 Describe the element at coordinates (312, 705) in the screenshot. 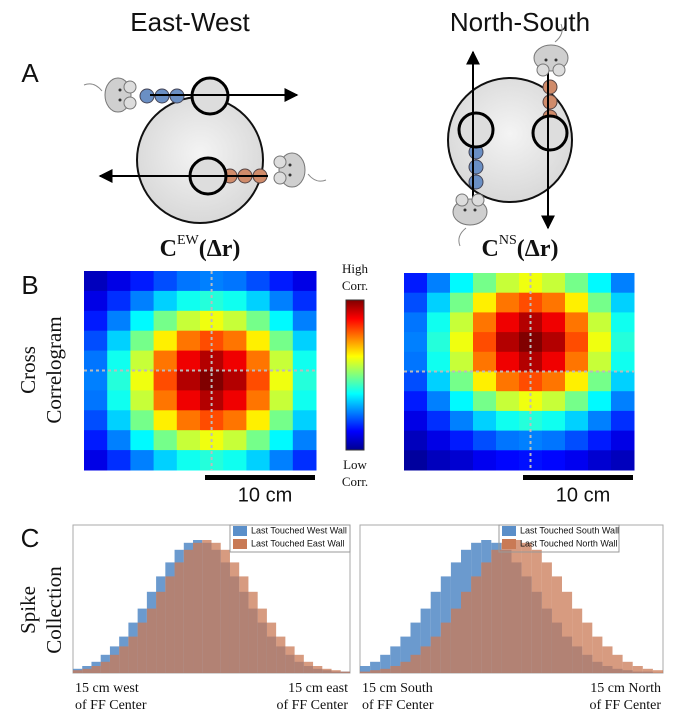

I see `x-end-label: of FF Center` at that location.